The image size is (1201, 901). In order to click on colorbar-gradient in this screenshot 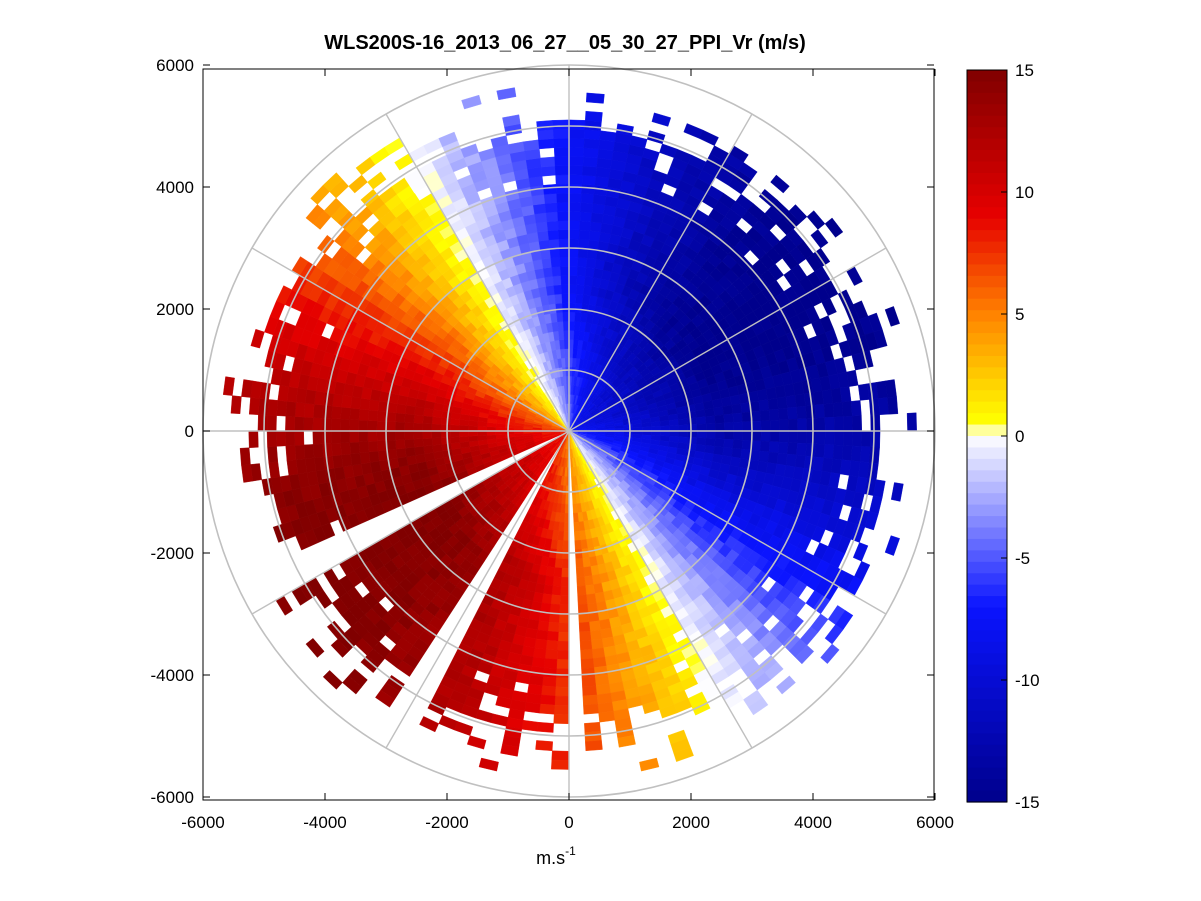, I will do `click(987, 436)`.